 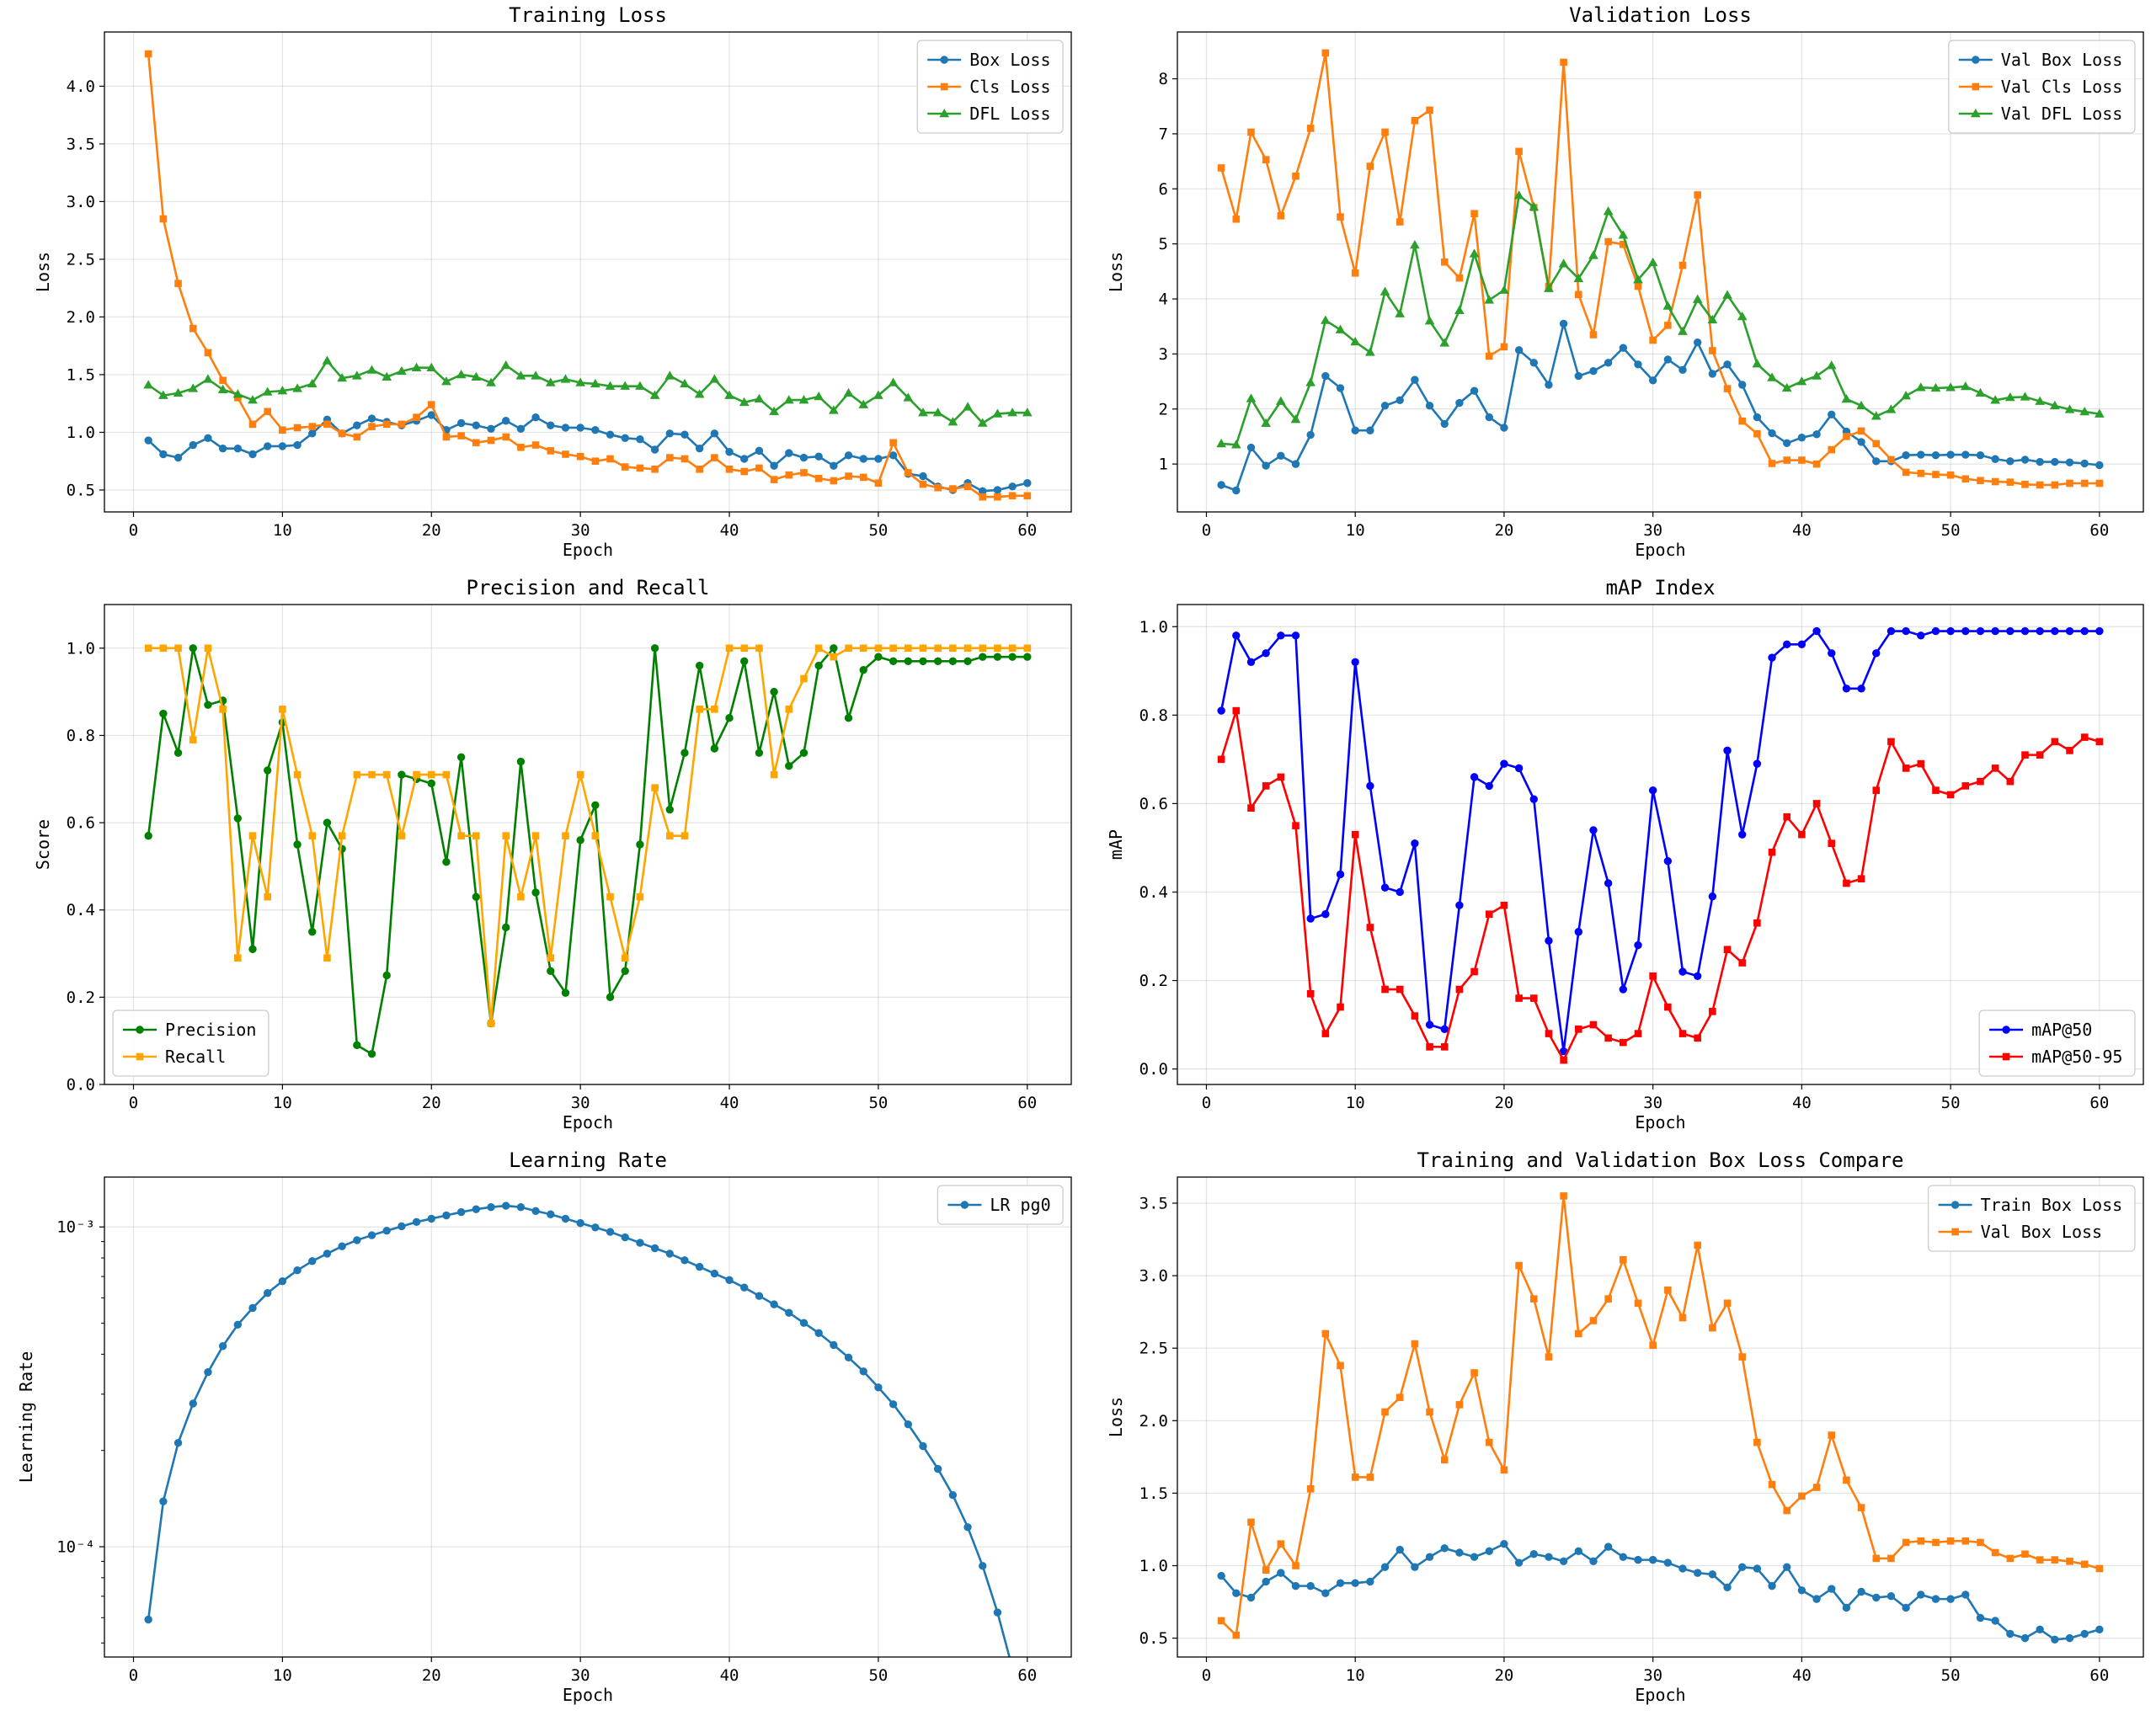 I want to click on x-tick-label: 30, so click(x=580, y=530).